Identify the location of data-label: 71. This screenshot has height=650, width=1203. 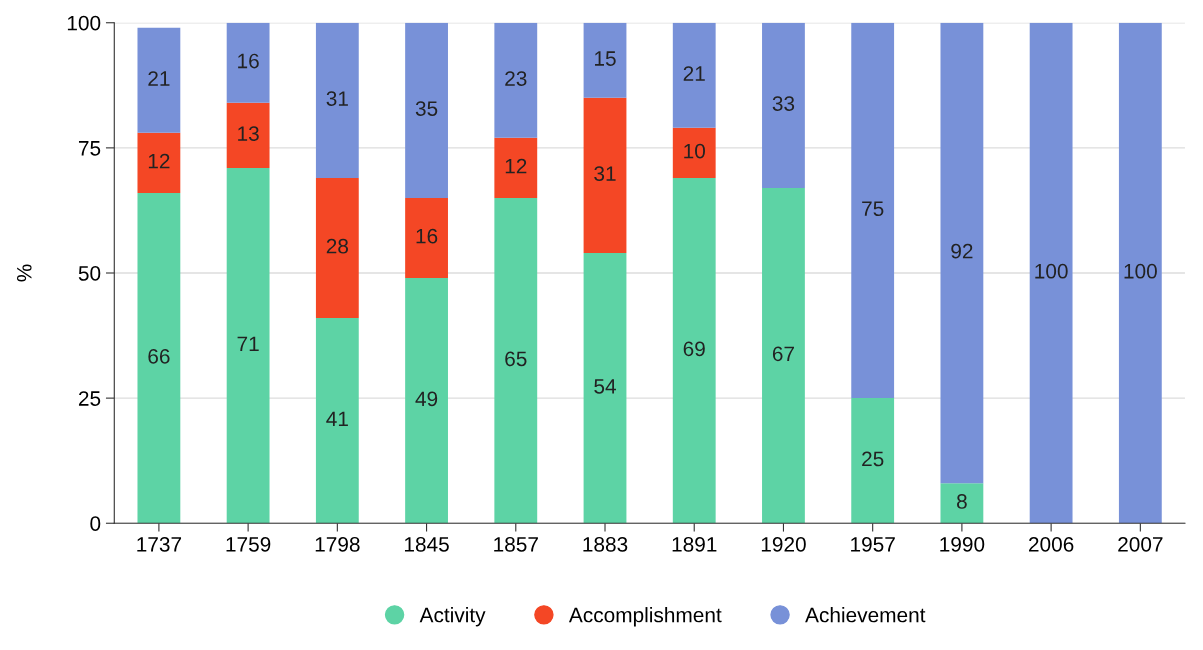
(248, 343).